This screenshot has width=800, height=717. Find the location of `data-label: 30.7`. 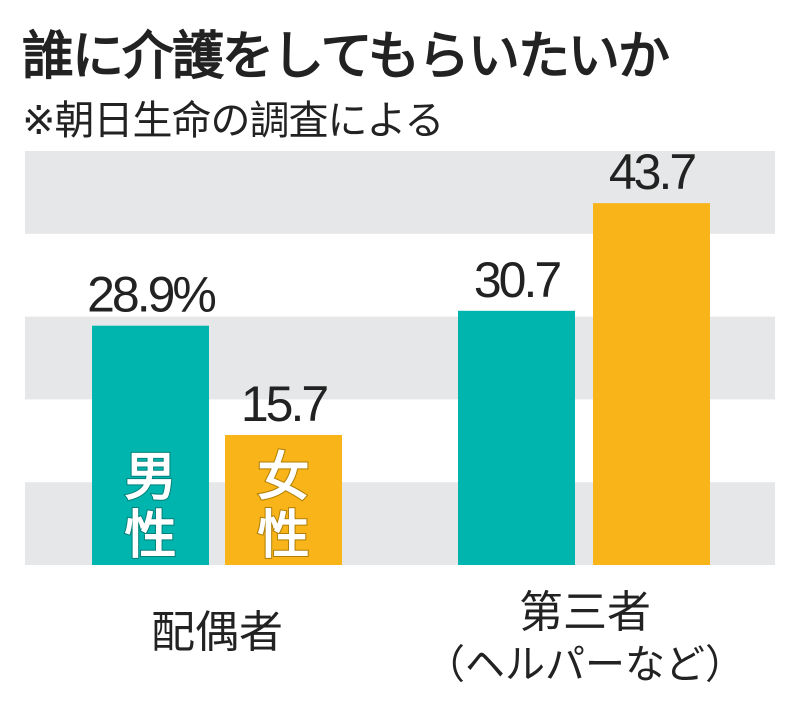

data-label: 30.7 is located at coordinates (517, 280).